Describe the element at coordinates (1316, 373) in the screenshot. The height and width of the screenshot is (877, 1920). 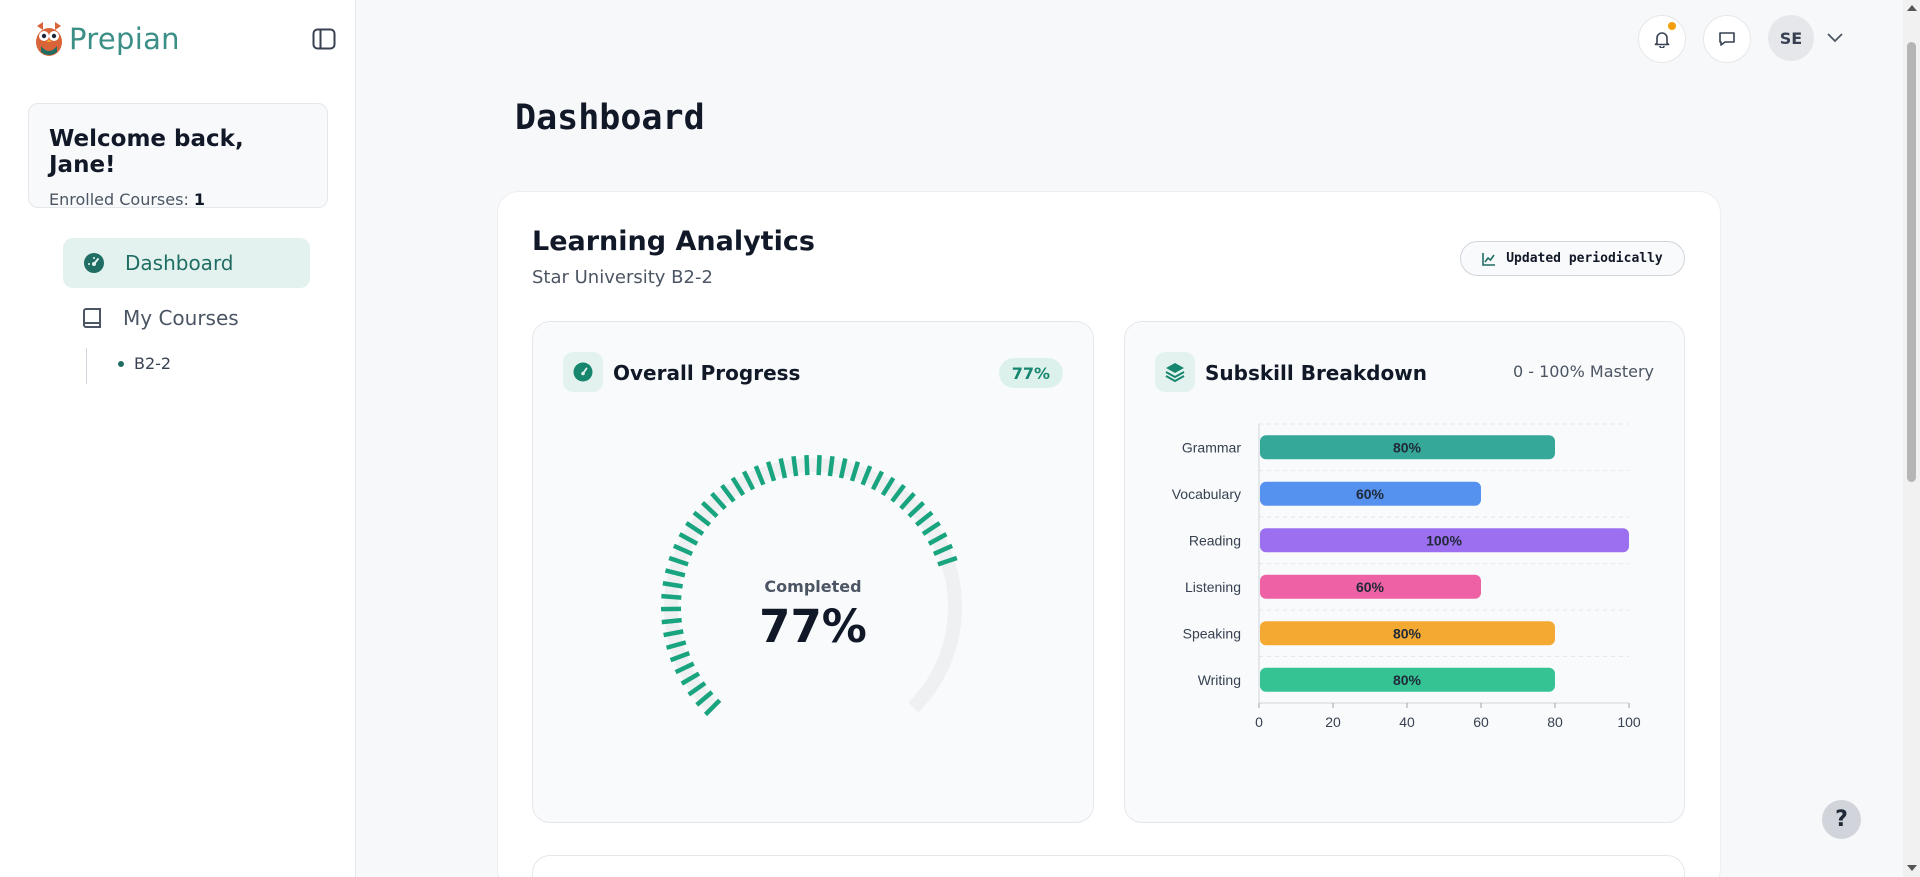
I see `subskill-title: Subskill Breakdown` at that location.